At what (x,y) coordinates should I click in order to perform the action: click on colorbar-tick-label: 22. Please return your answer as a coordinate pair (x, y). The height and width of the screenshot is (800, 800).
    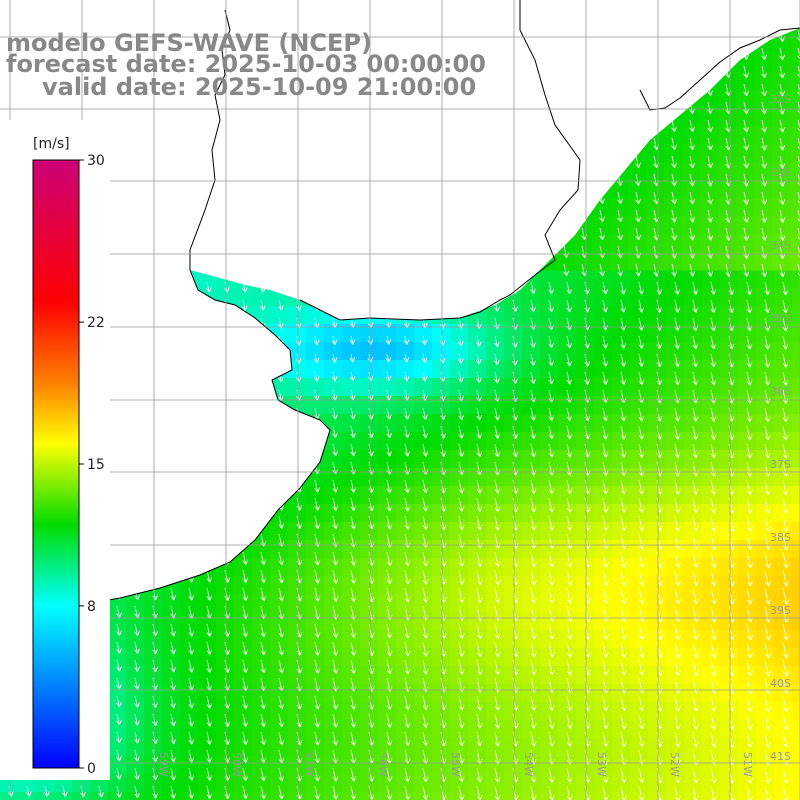
    Looking at the image, I should click on (96, 323).